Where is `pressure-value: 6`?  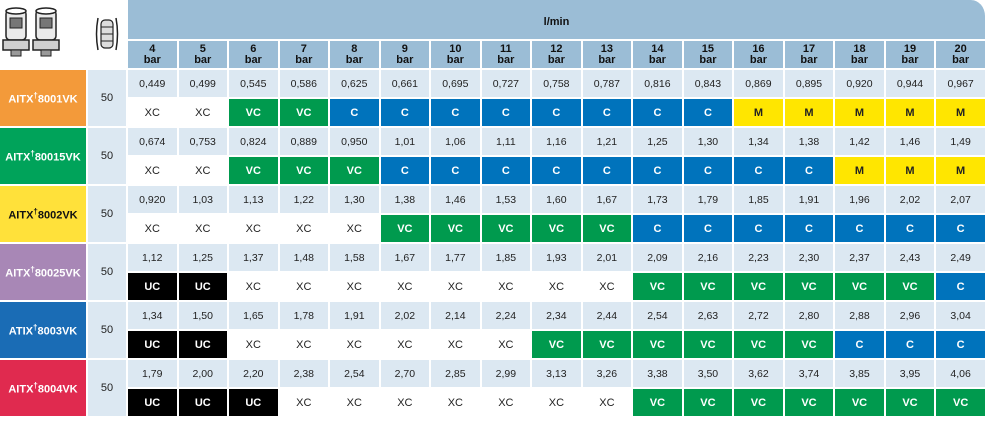 pressure-value: 6 is located at coordinates (253, 48).